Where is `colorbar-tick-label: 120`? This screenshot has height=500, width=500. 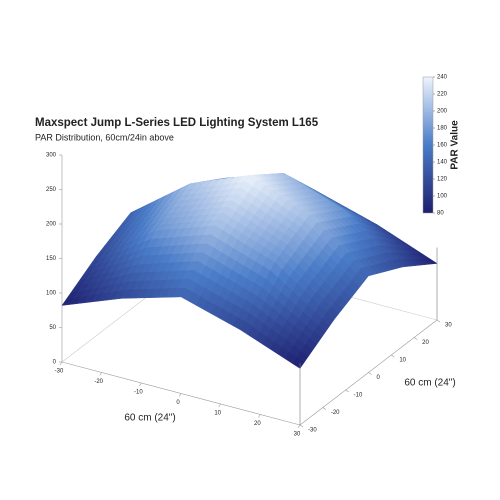 colorbar-tick-label: 120 is located at coordinates (442, 180).